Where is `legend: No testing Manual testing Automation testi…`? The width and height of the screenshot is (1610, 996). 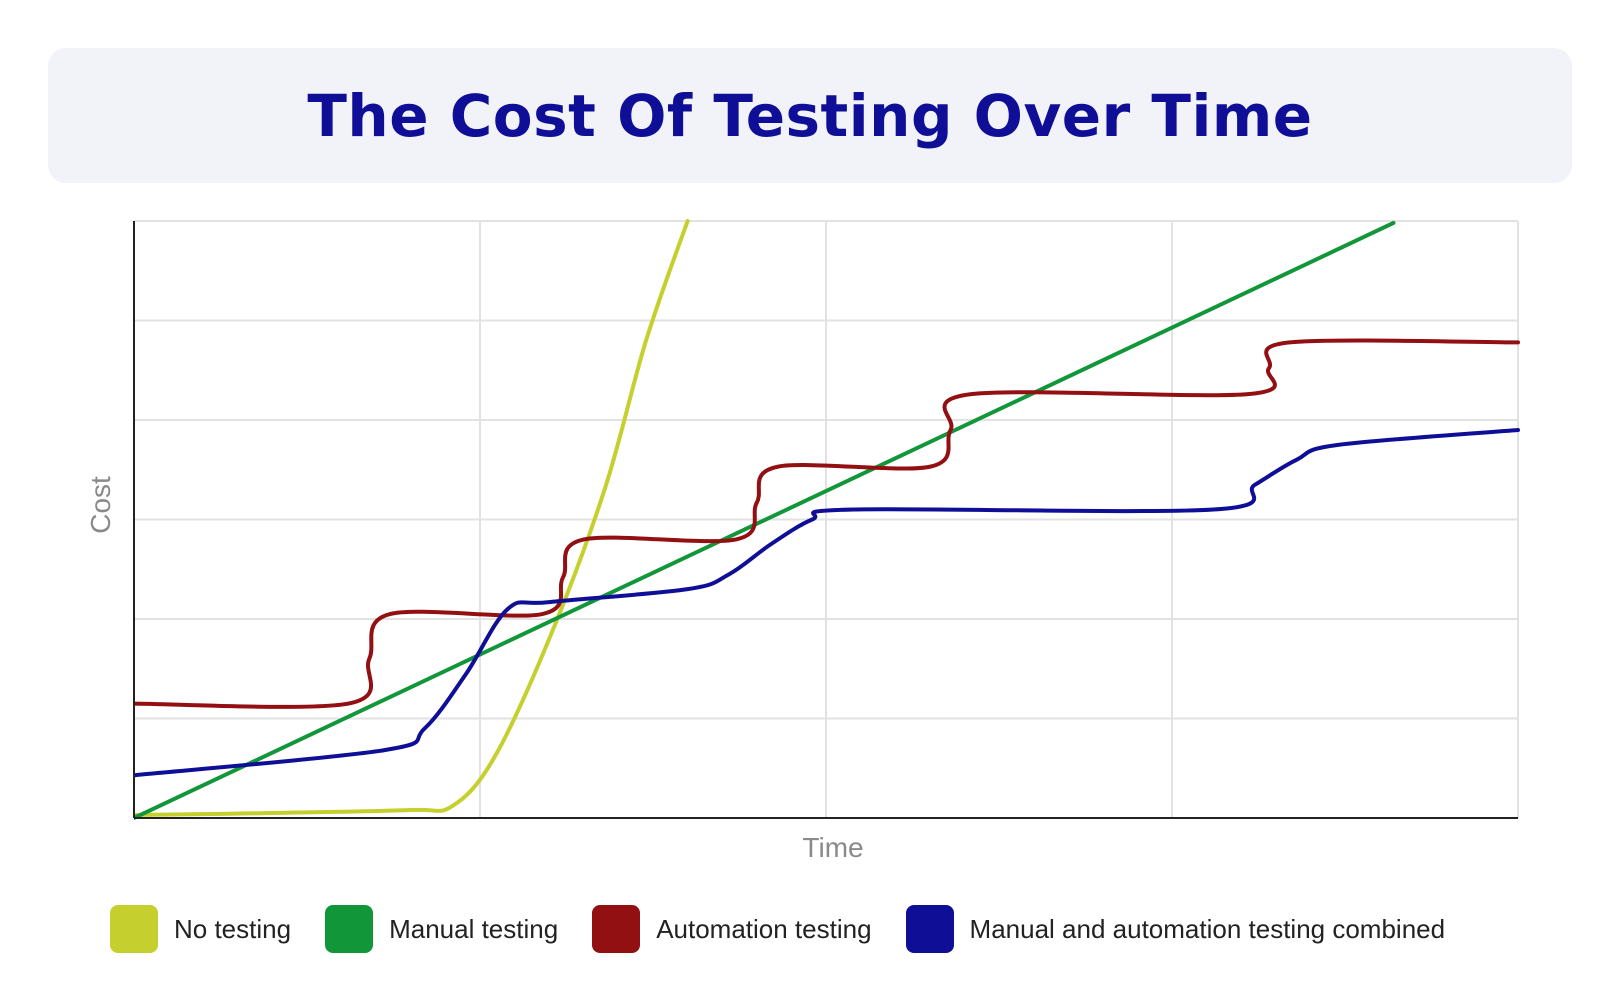
legend: No testing Manual testing Automation testi… is located at coordinates (820, 929).